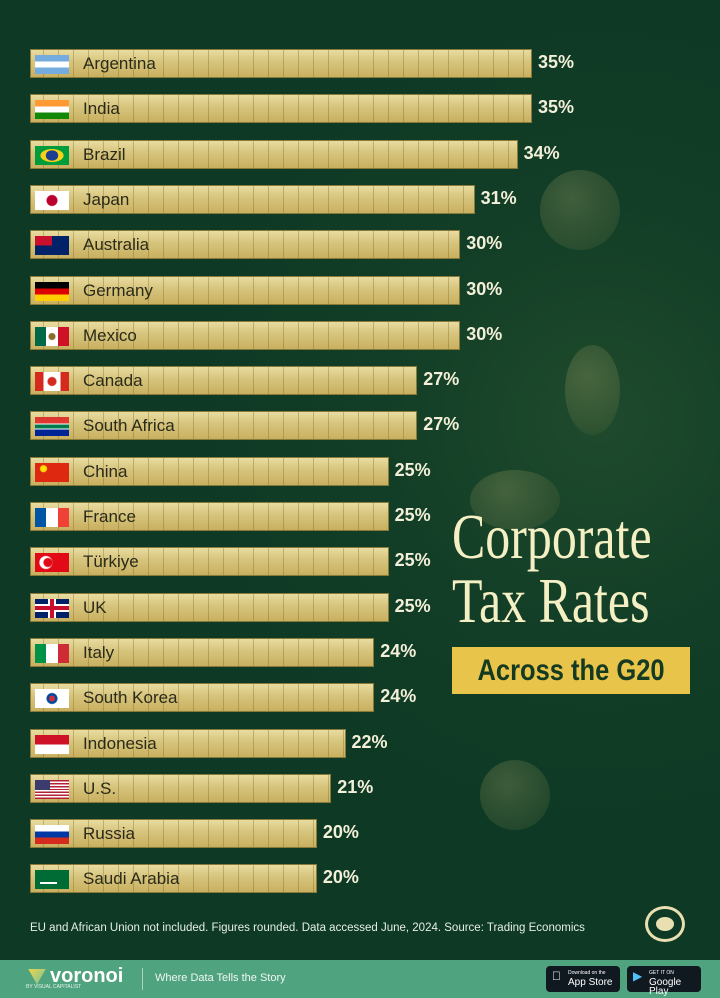 Image resolution: width=720 pixels, height=998 pixels. What do you see at coordinates (281, 63) in the screenshot?
I see `bar: Argentina` at bounding box center [281, 63].